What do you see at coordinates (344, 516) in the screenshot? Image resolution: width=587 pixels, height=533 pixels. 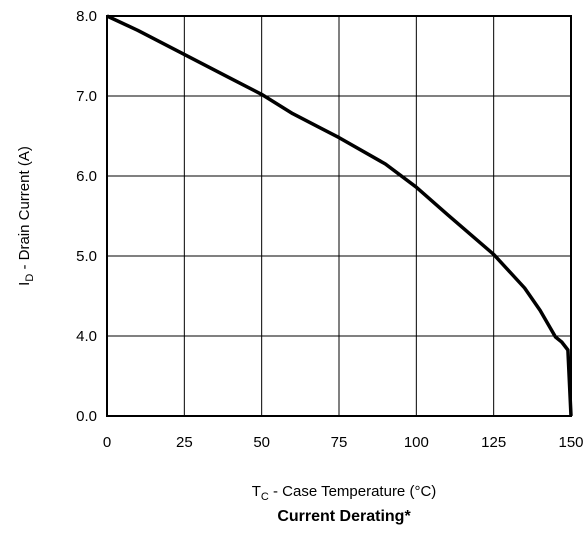 I see `chart-title: Current Derating*` at bounding box center [344, 516].